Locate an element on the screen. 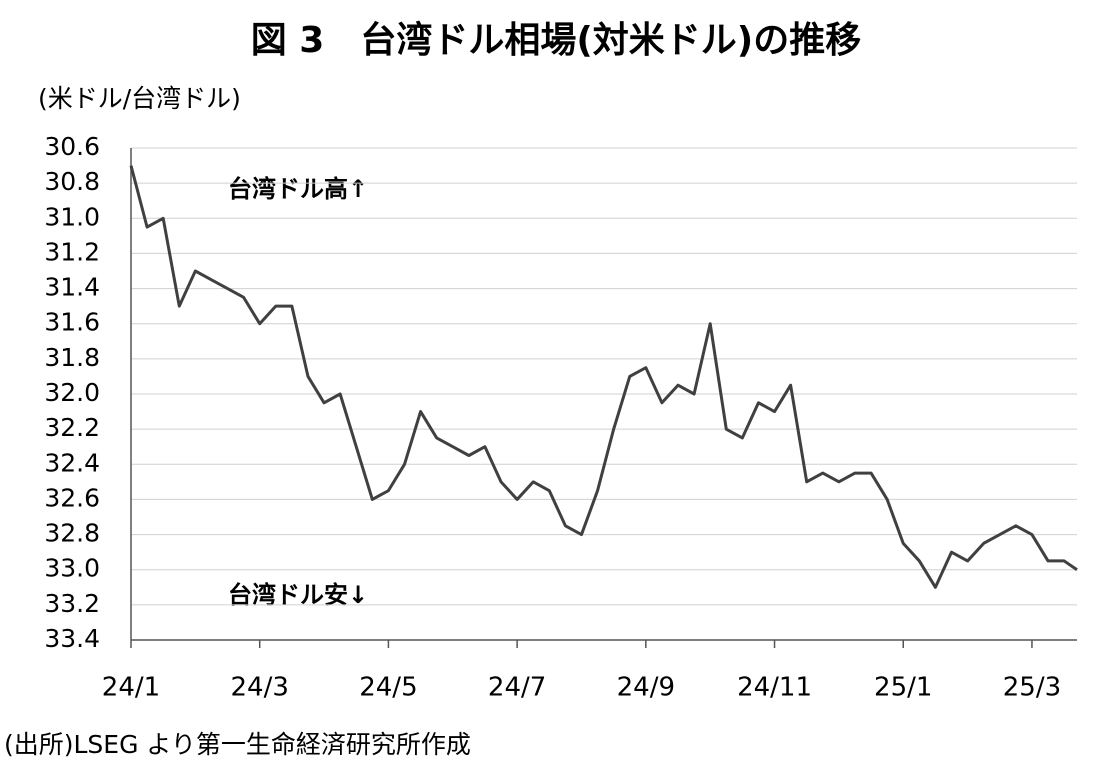 Image resolution: width=1112 pixels, height=780 pixels. x-tick-label: 24/7 is located at coordinates (517, 688).